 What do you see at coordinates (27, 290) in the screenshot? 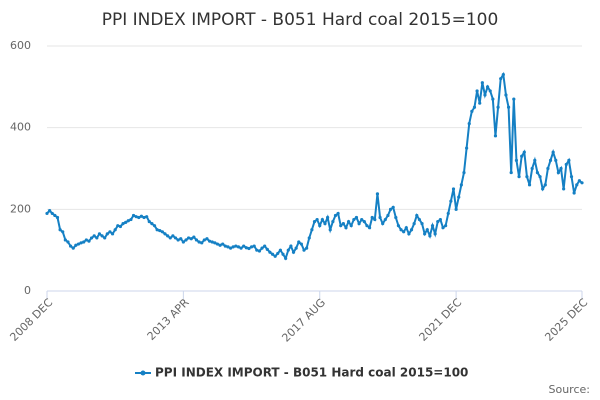
I see `y-tick-label: 0` at bounding box center [27, 290].